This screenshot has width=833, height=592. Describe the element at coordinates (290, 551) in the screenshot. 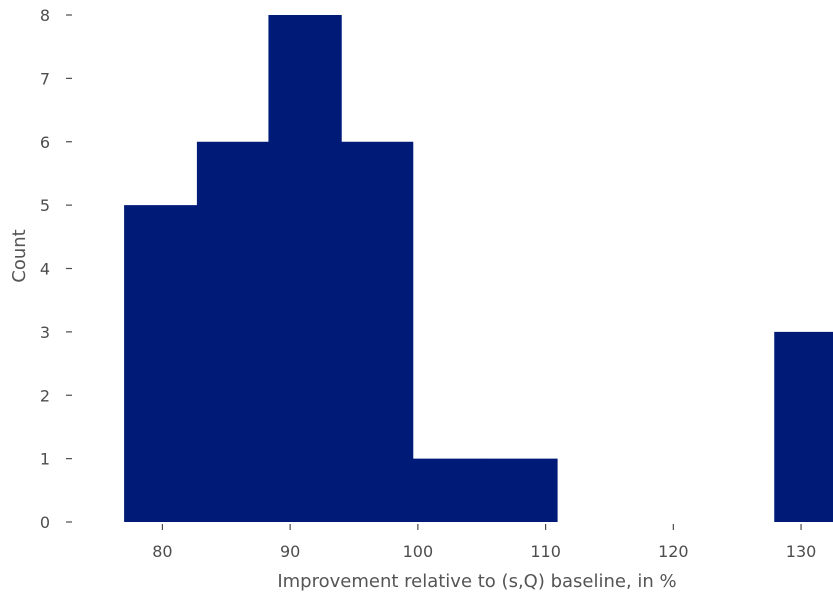

I see `x-tick-label: 90` at that location.